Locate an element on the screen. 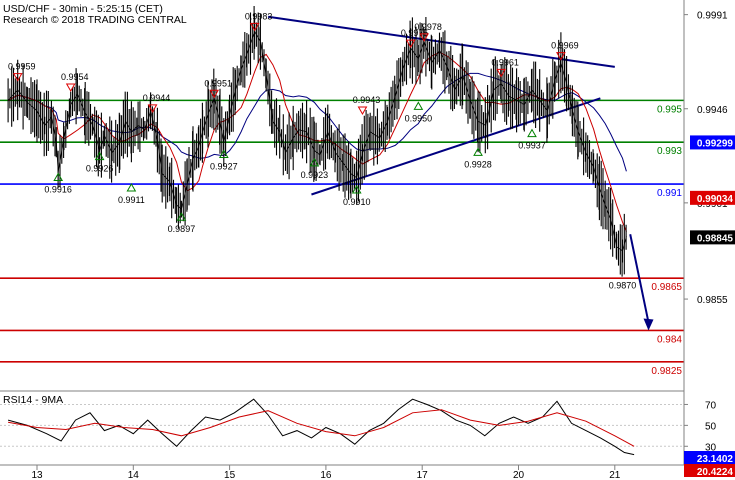  time-tick-label: 15 is located at coordinates (230, 475).